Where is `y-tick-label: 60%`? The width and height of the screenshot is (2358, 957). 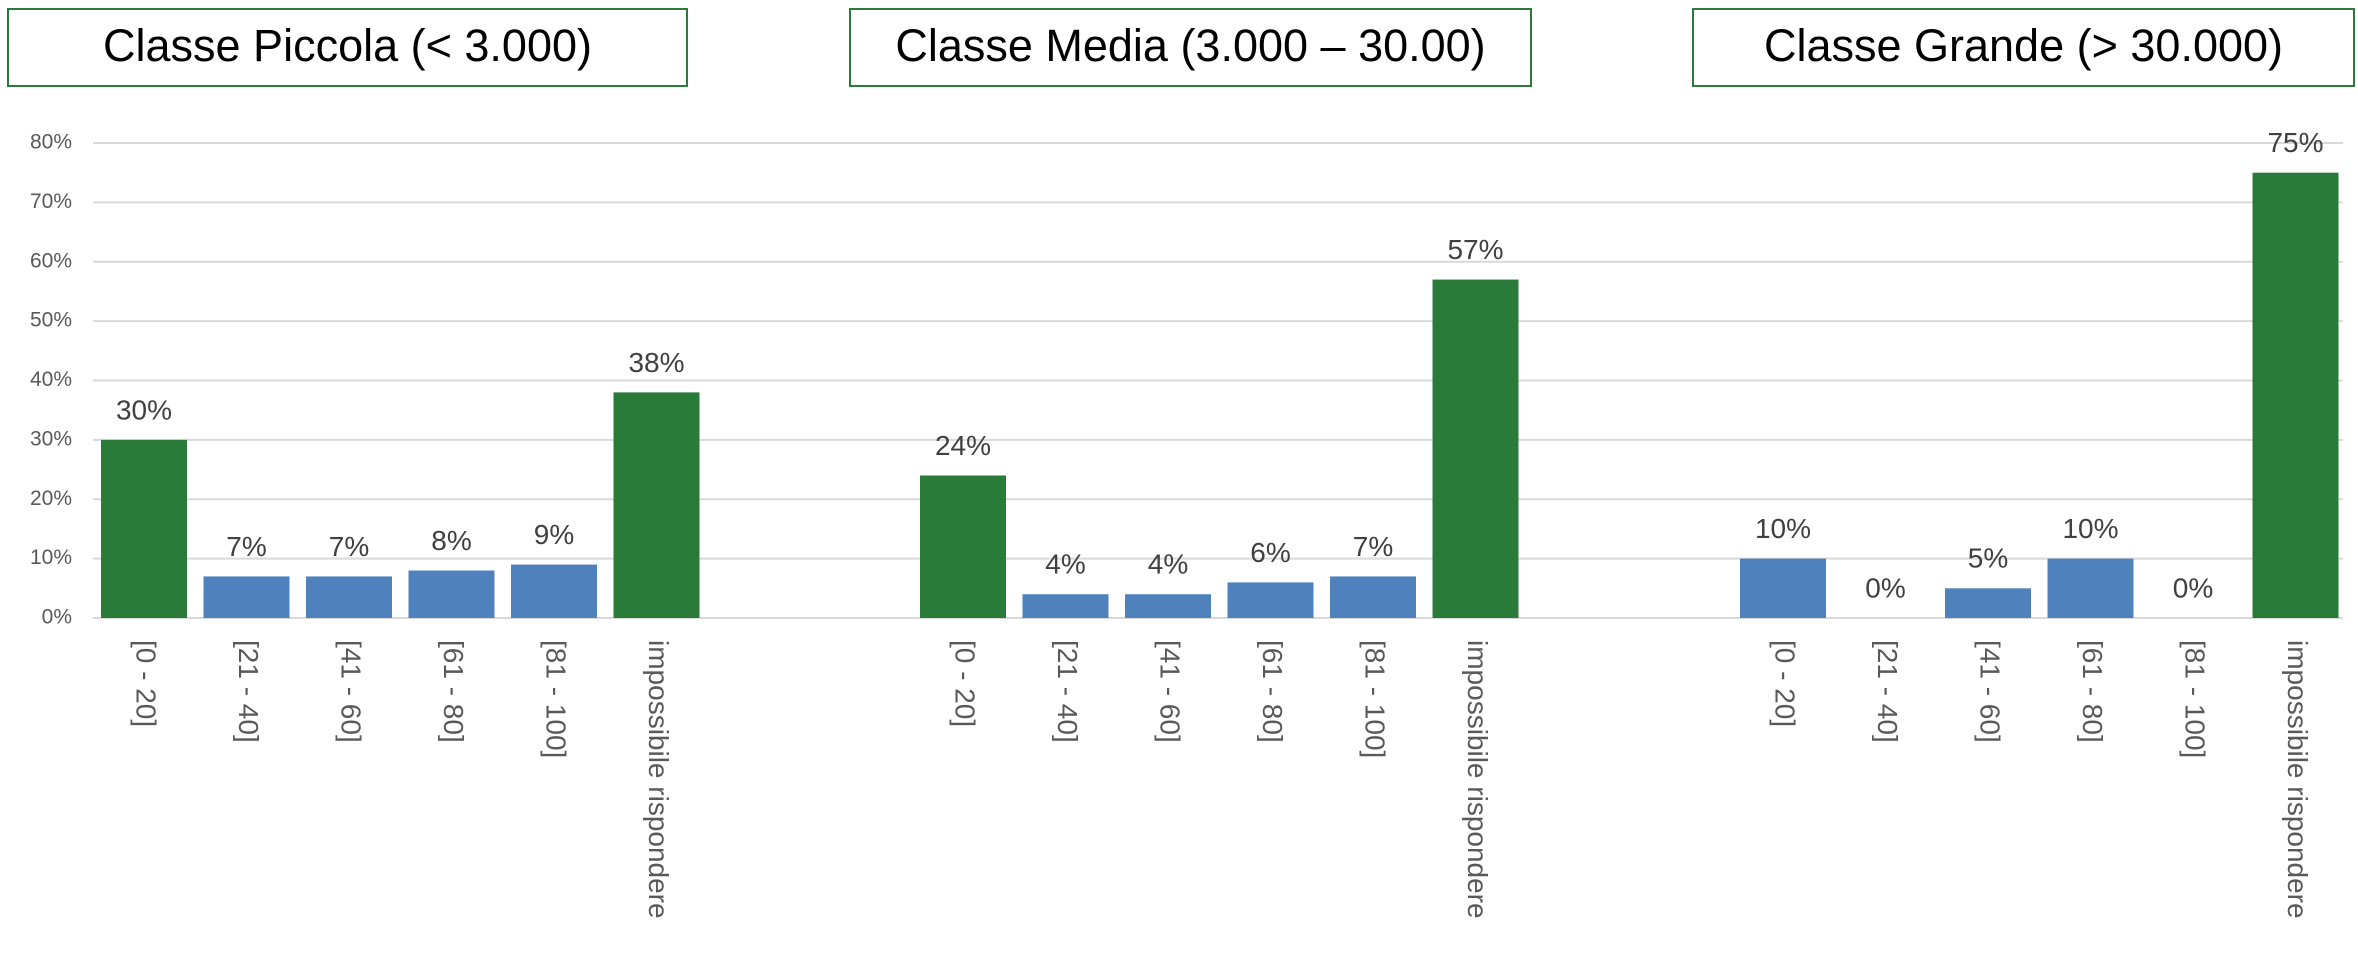
y-tick-label: 60% is located at coordinates (51, 260).